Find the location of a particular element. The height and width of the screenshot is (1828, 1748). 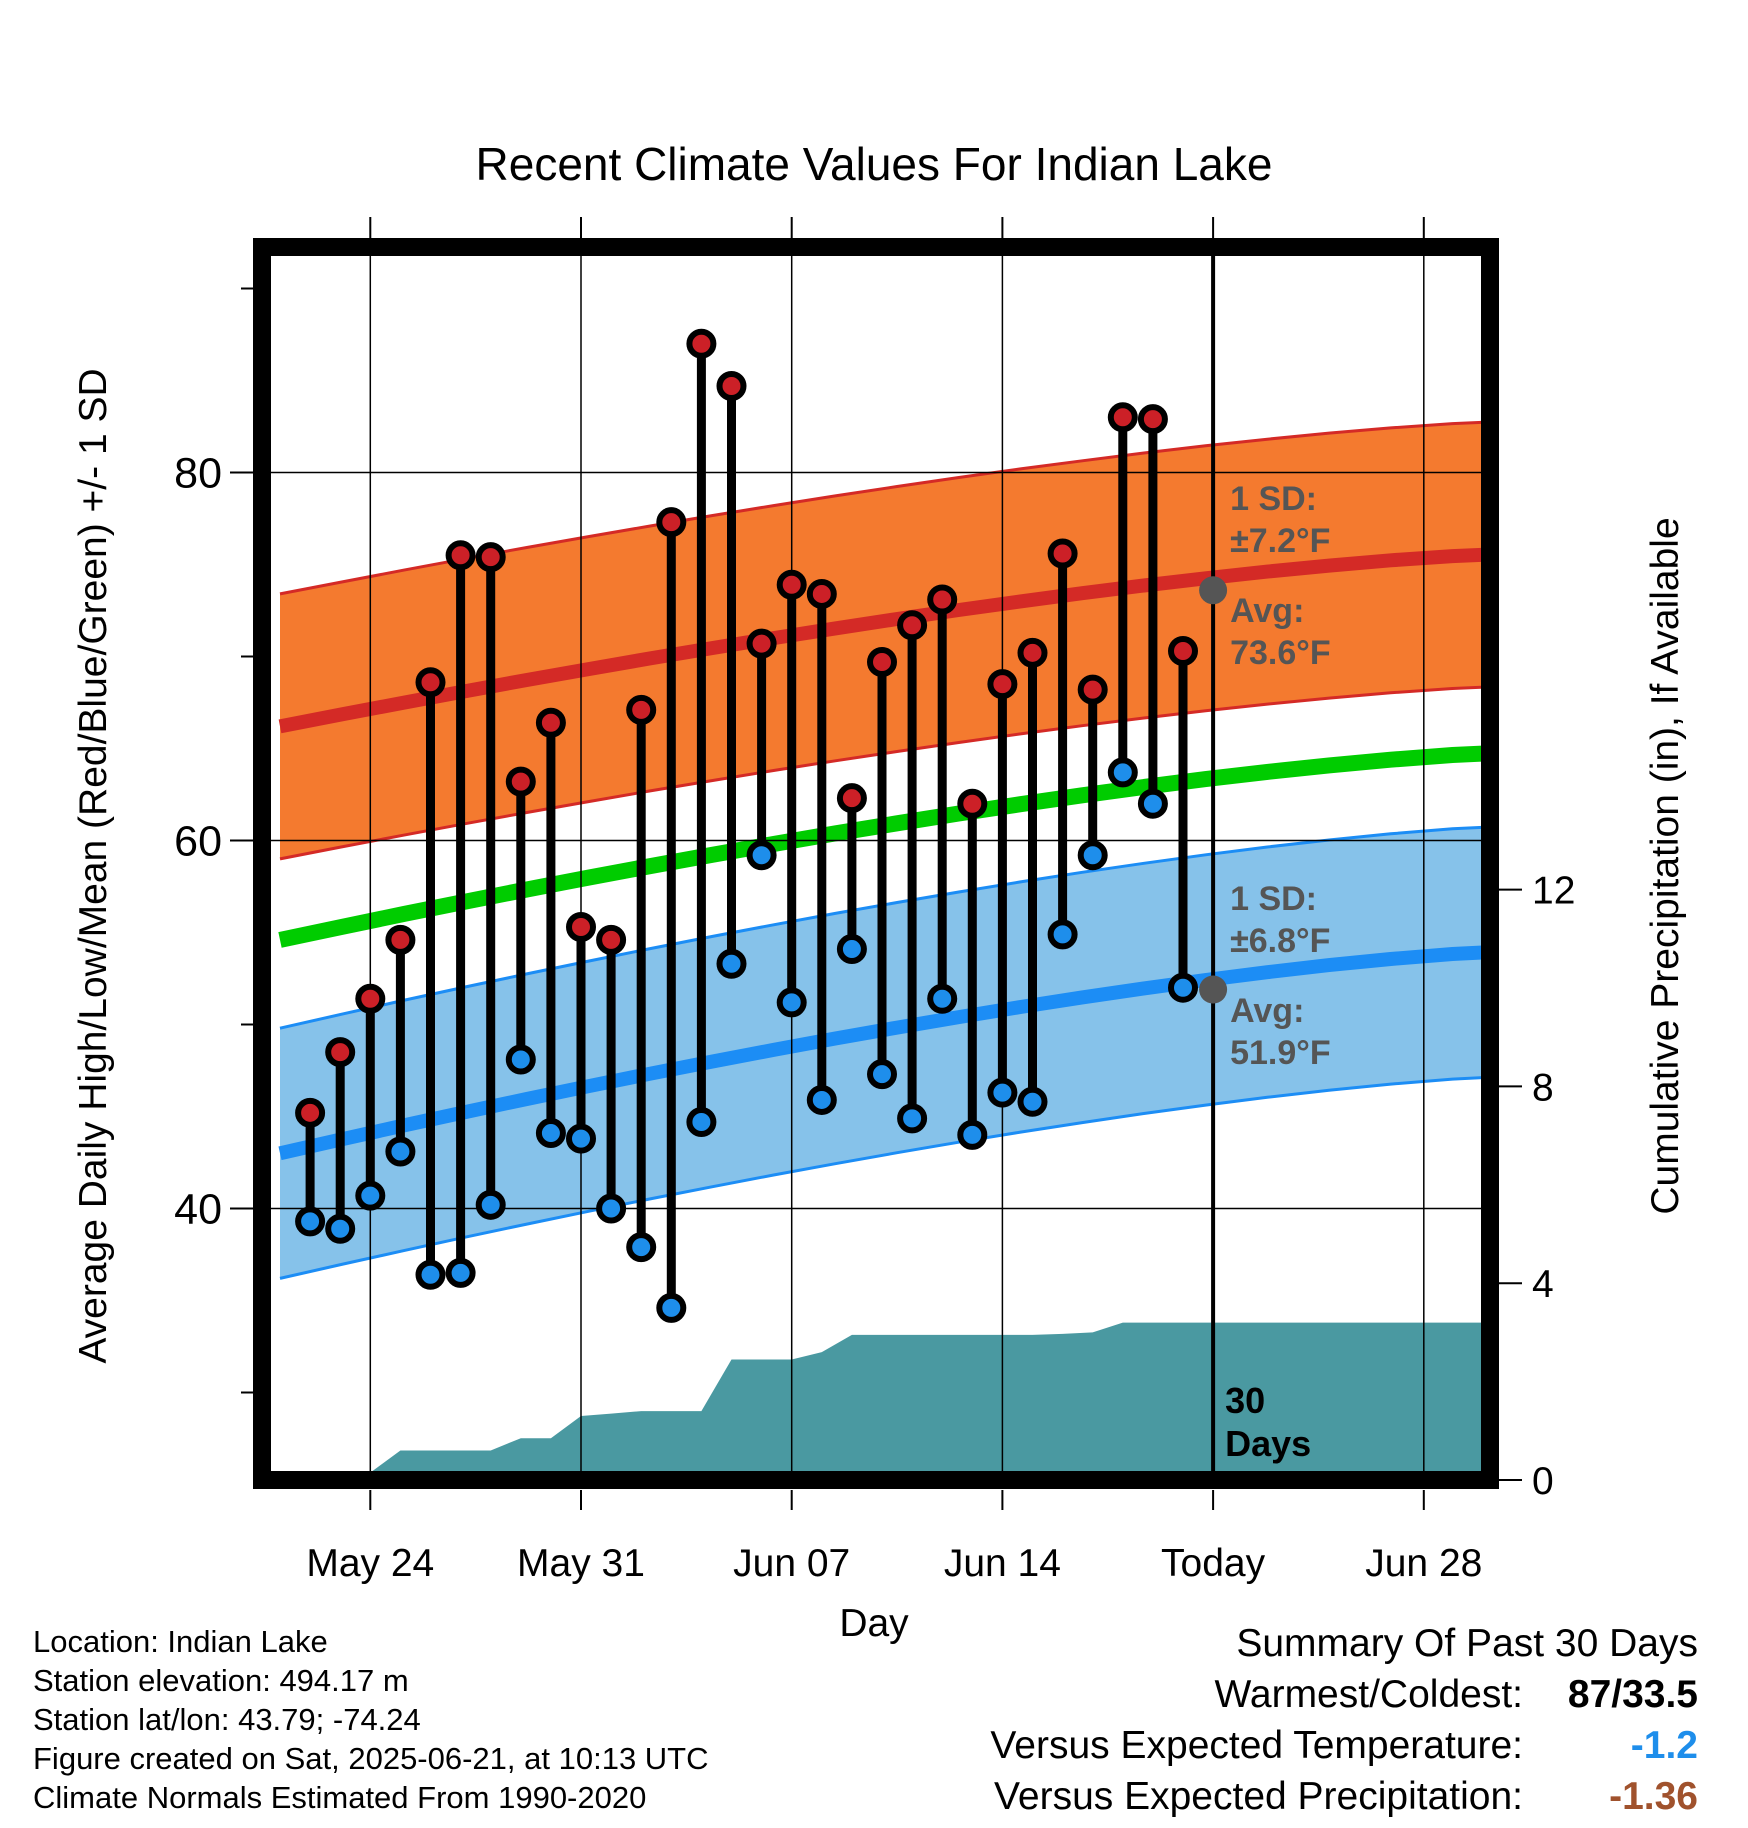

x-tick-label: Jun 14 is located at coordinates (1002, 1563).